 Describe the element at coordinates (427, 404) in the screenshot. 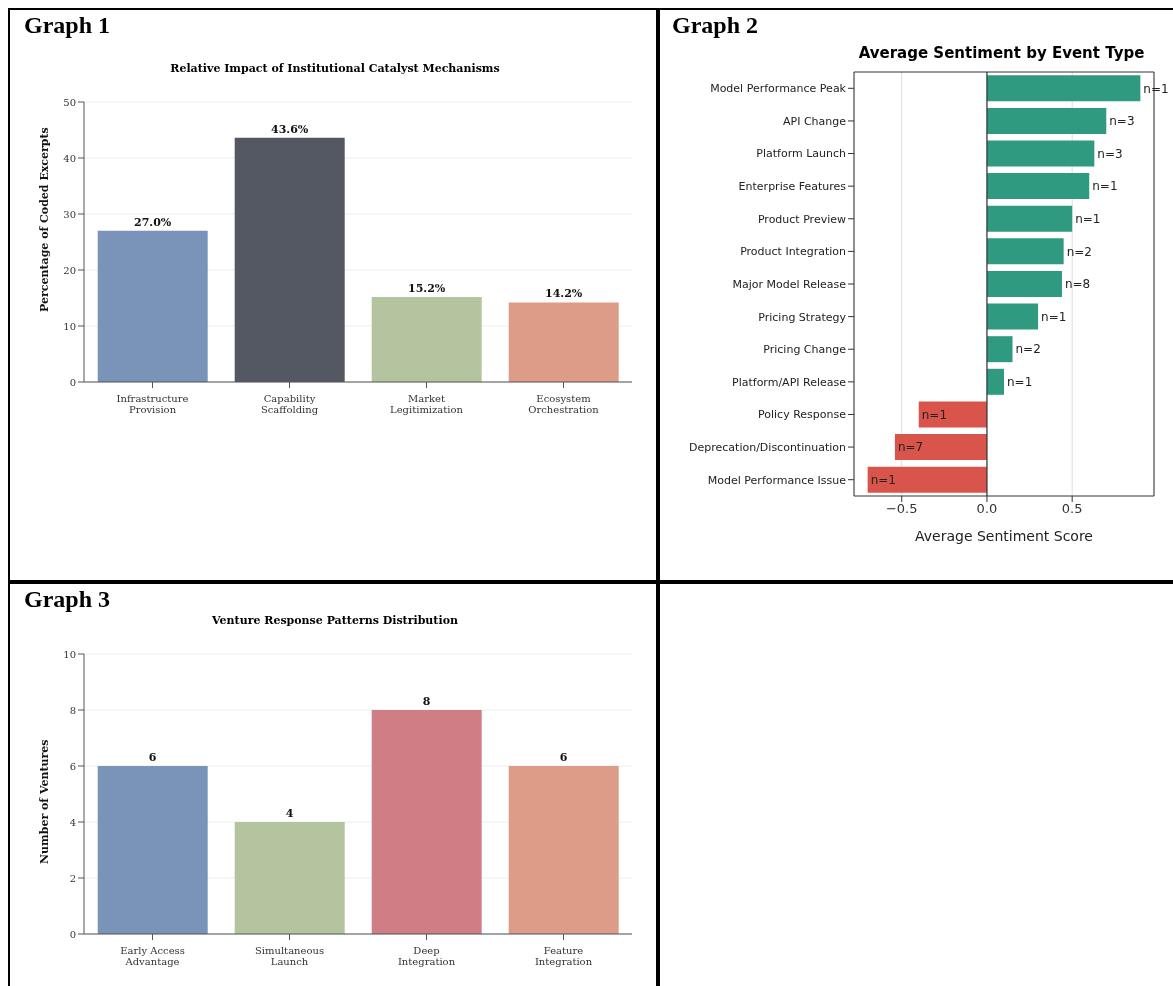

I see `x-tick-label: Market Legitimization` at that location.